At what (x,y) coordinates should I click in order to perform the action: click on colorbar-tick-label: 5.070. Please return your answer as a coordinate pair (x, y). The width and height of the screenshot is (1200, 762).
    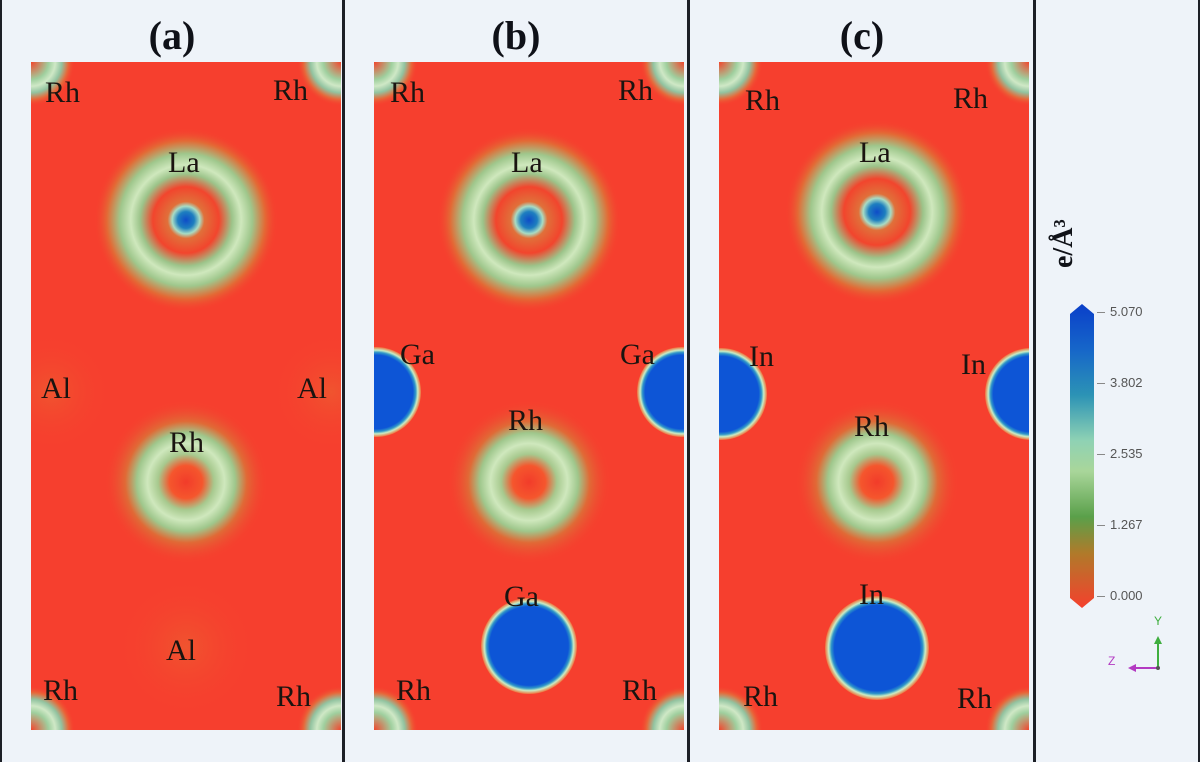
    Looking at the image, I should click on (1126, 311).